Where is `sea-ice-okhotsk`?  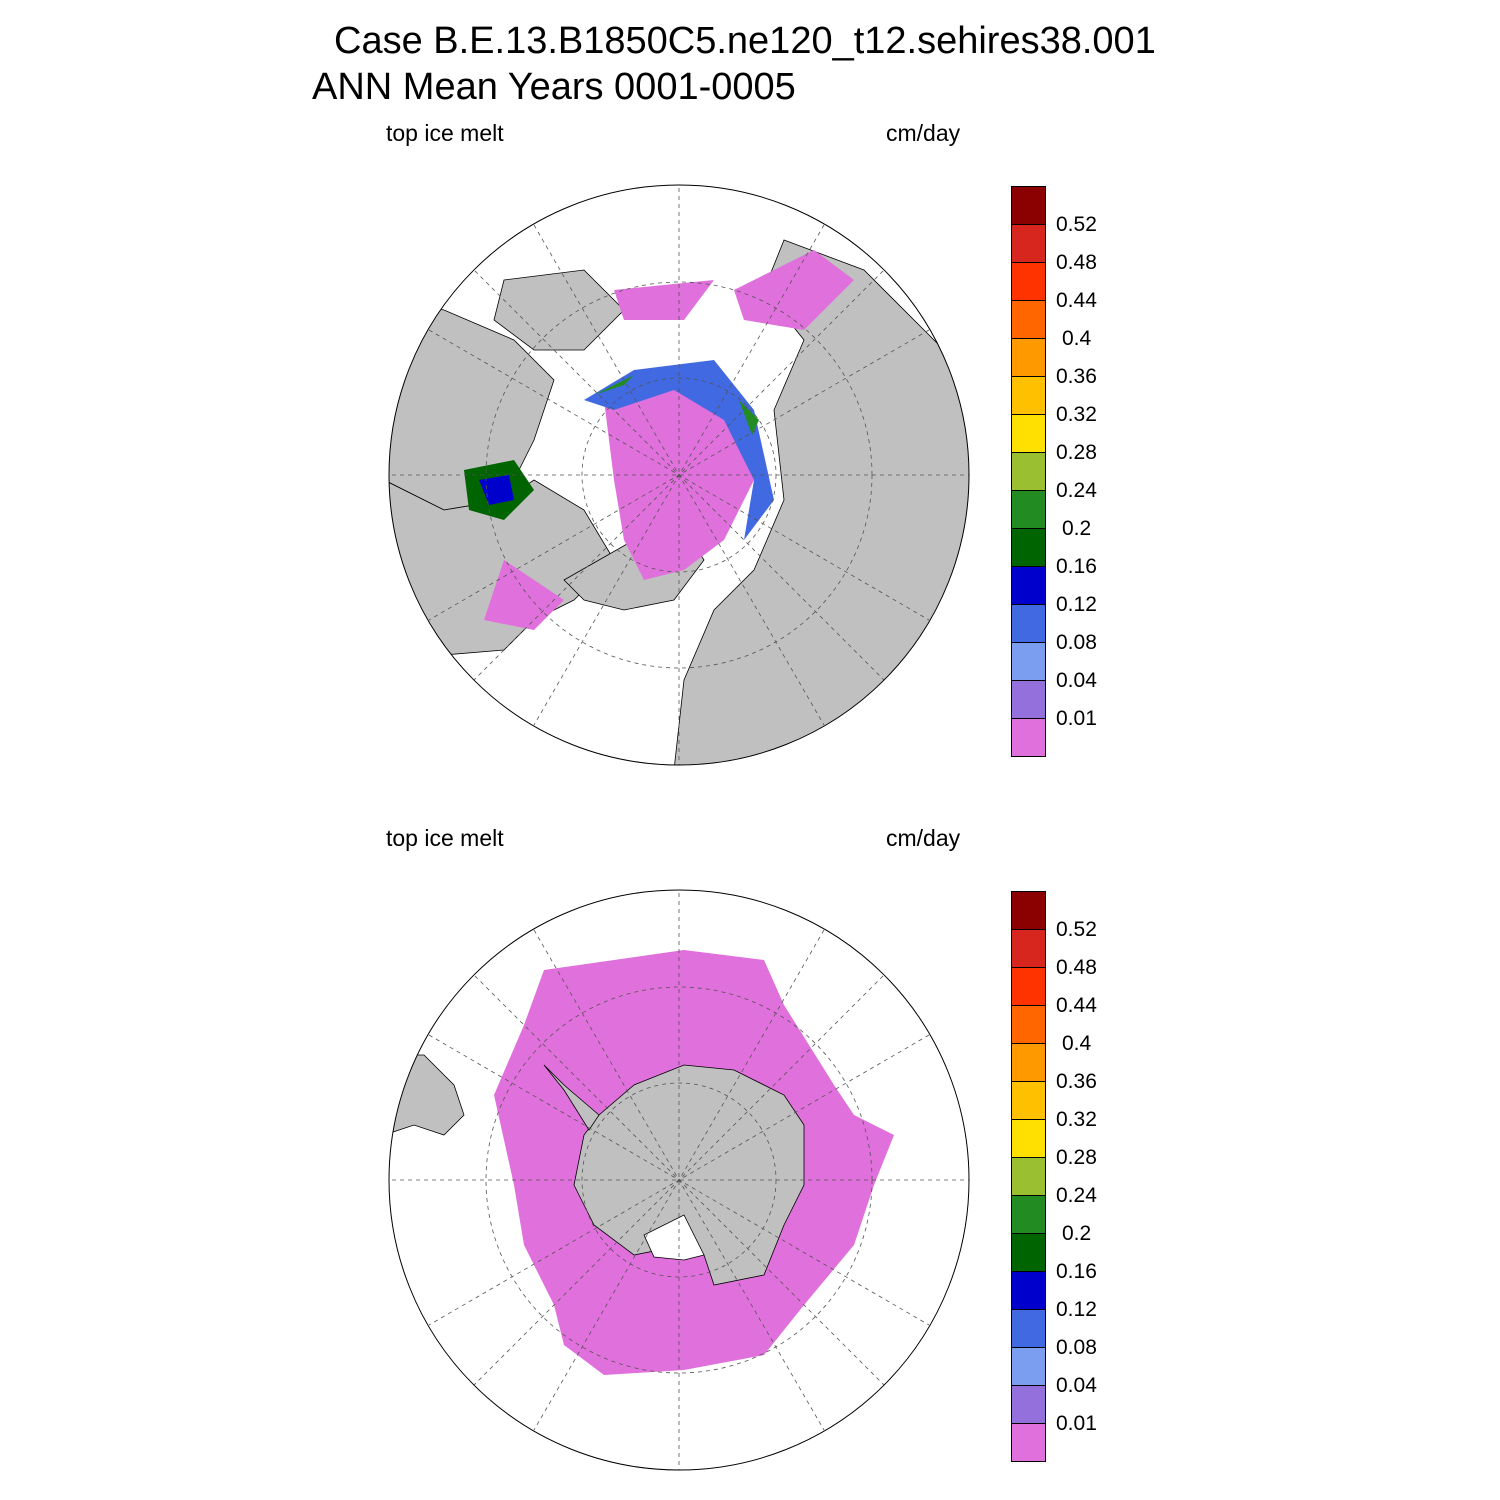
sea-ice-okhotsk is located at coordinates (794, 290).